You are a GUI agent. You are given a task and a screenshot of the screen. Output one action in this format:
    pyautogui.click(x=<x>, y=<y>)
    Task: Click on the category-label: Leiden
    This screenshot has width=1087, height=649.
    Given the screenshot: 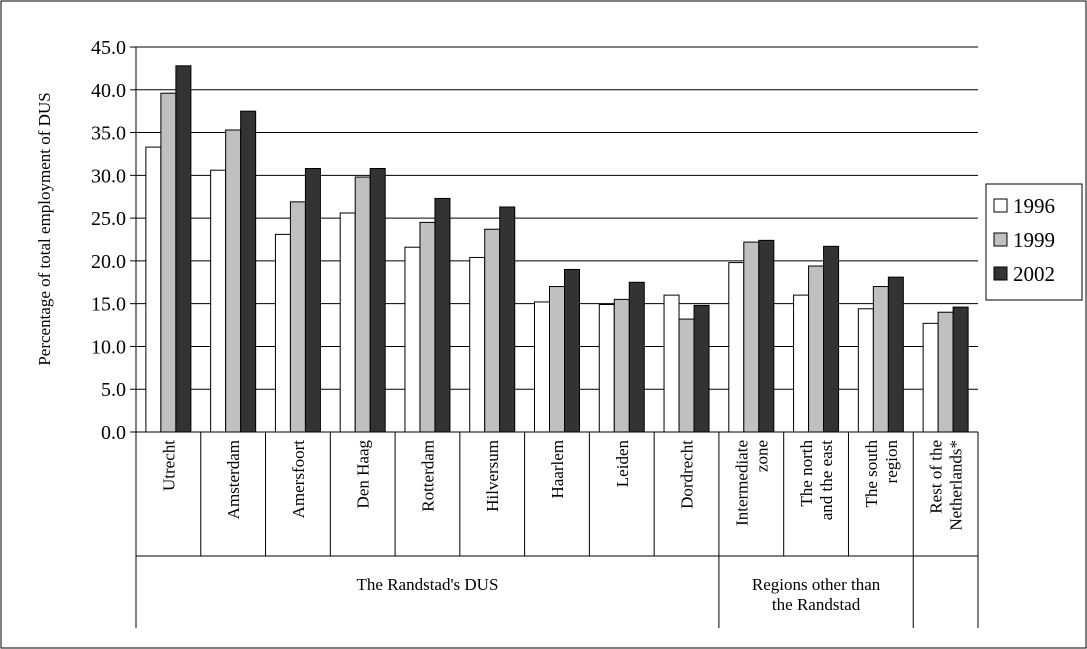 What is the action you would take?
    pyautogui.click(x=622, y=464)
    